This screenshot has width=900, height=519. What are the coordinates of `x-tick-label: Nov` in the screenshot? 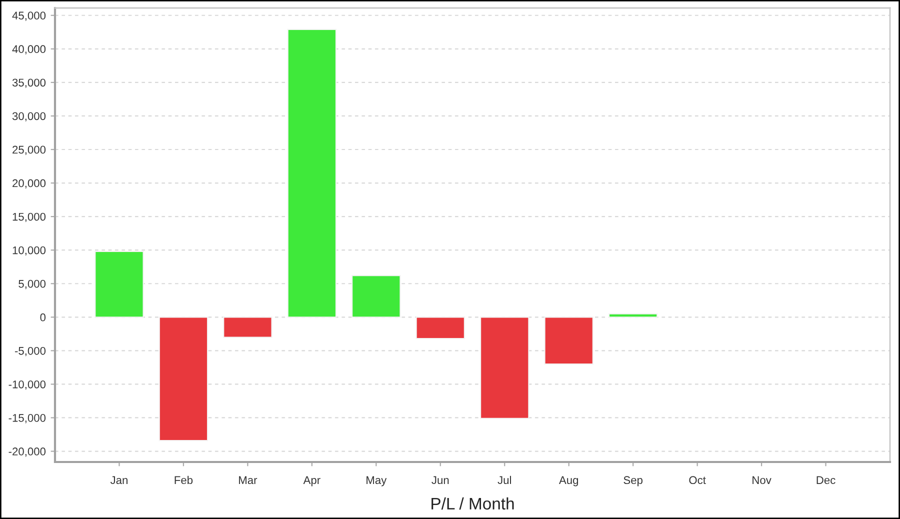 It's located at (762, 480).